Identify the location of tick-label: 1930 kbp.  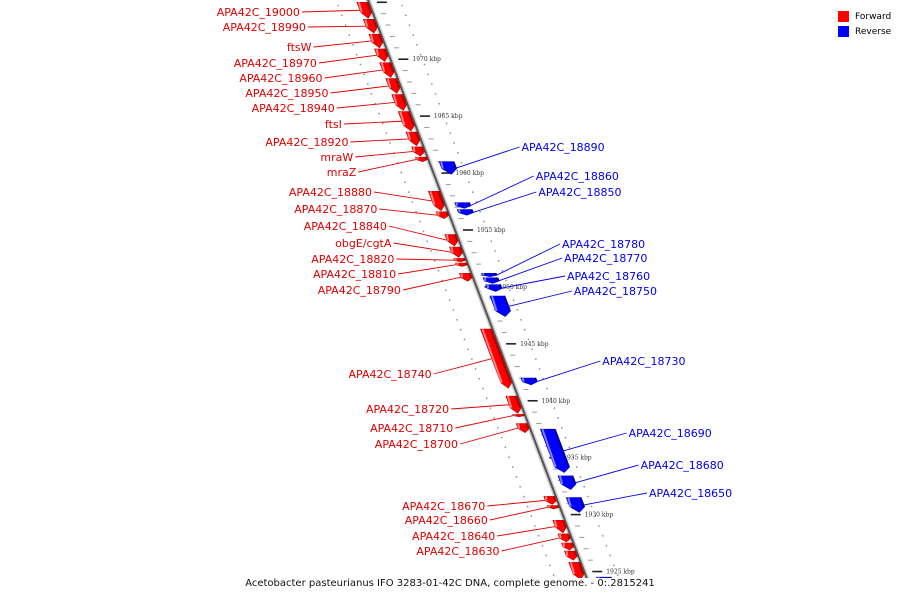
(599, 515).